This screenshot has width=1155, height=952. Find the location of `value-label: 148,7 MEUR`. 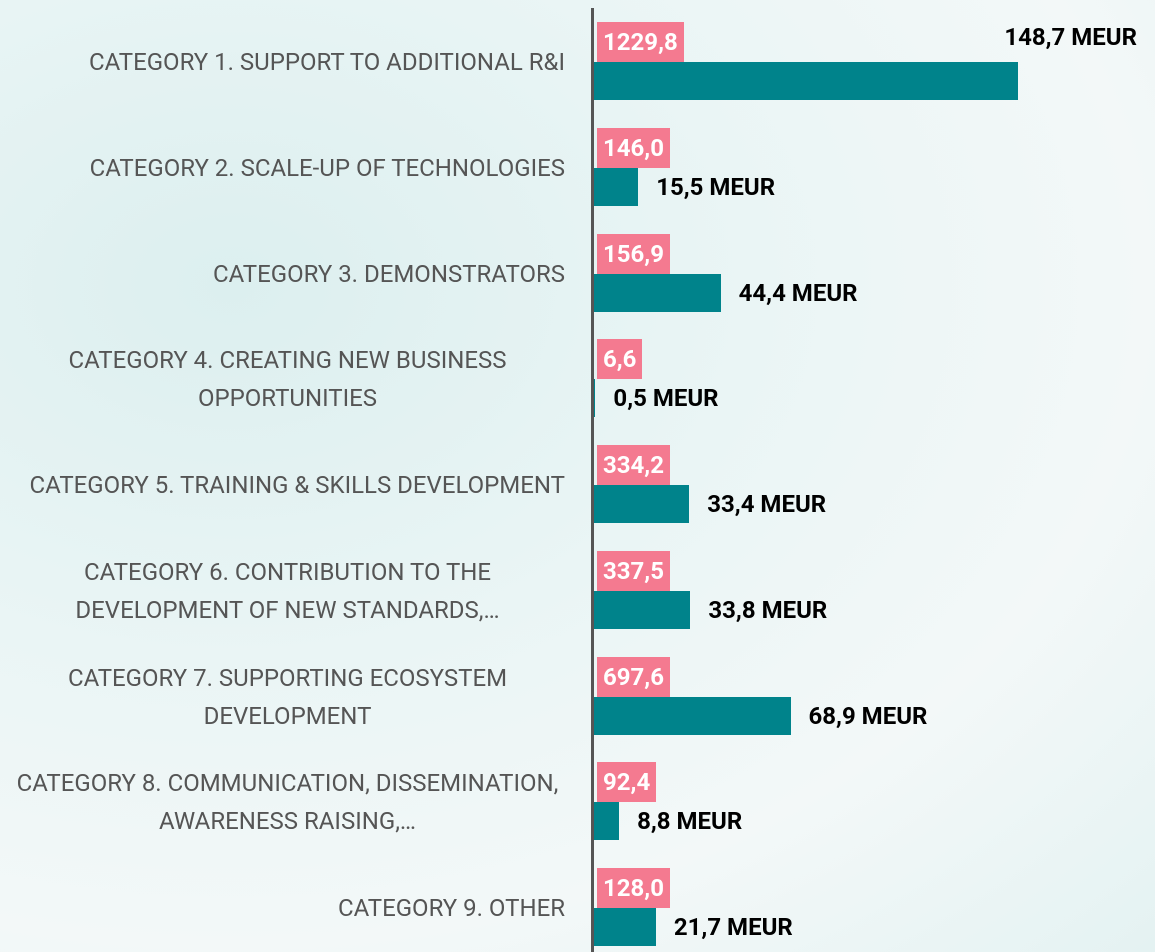

value-label: 148,7 MEUR is located at coordinates (1070, 37).